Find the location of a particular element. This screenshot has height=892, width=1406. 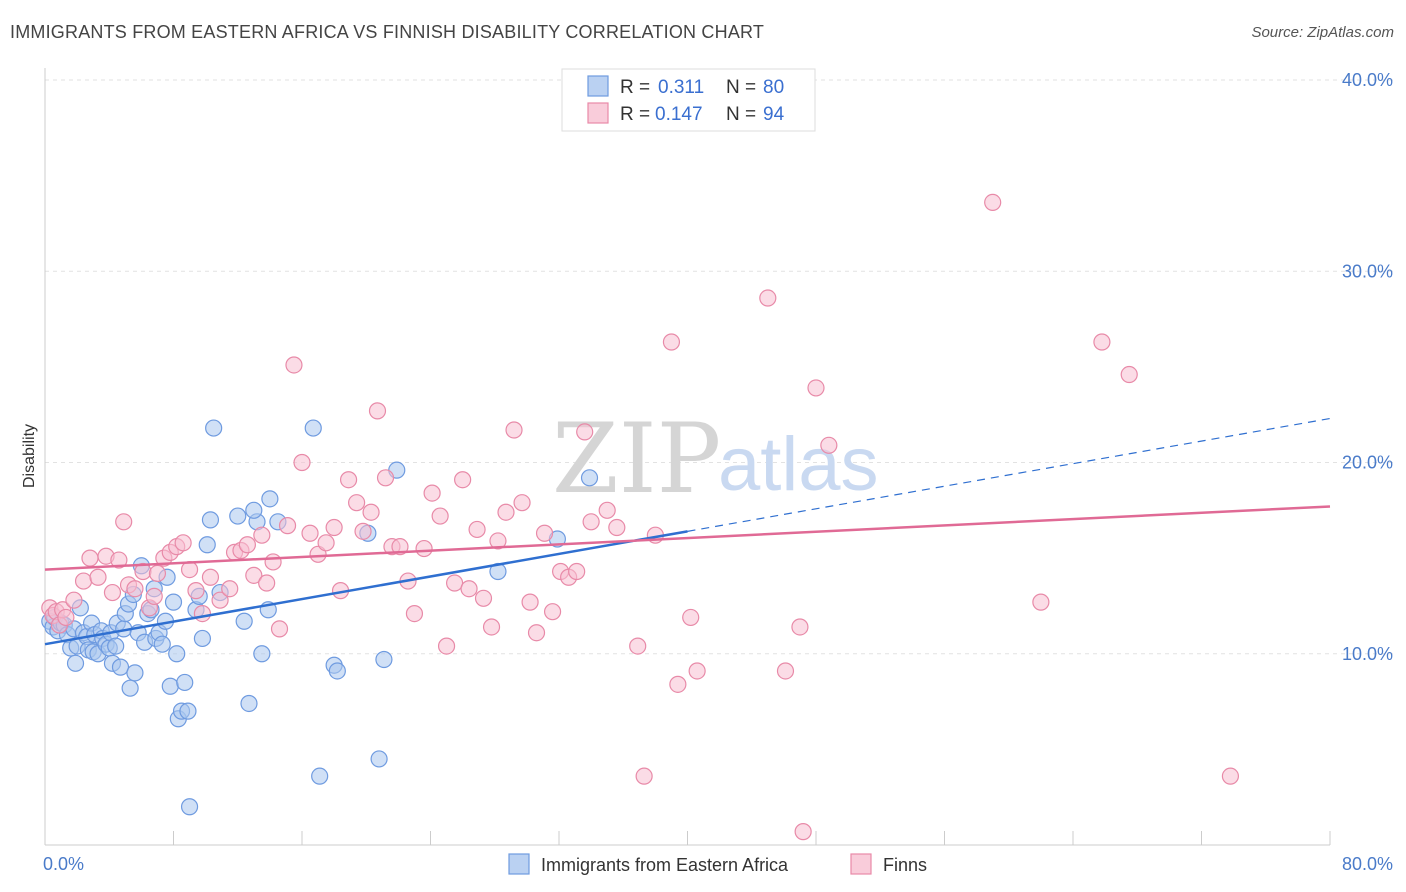

watermark-zip: ZIP is located at coordinates (636, 459).